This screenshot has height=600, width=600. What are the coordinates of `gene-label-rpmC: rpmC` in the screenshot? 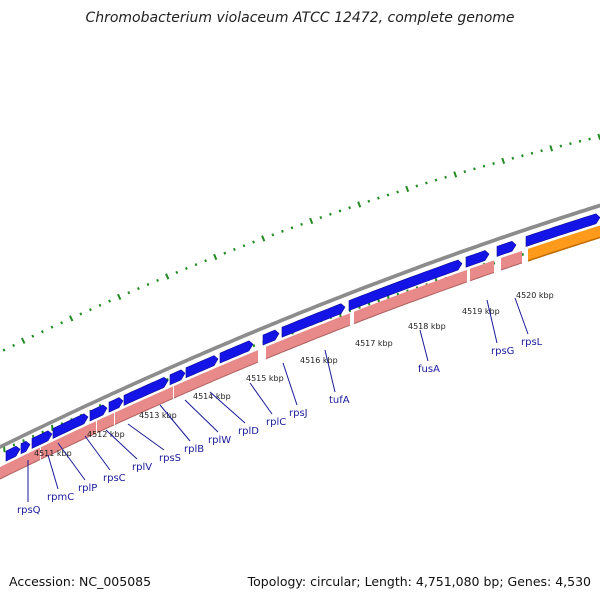 It's located at (60, 497).